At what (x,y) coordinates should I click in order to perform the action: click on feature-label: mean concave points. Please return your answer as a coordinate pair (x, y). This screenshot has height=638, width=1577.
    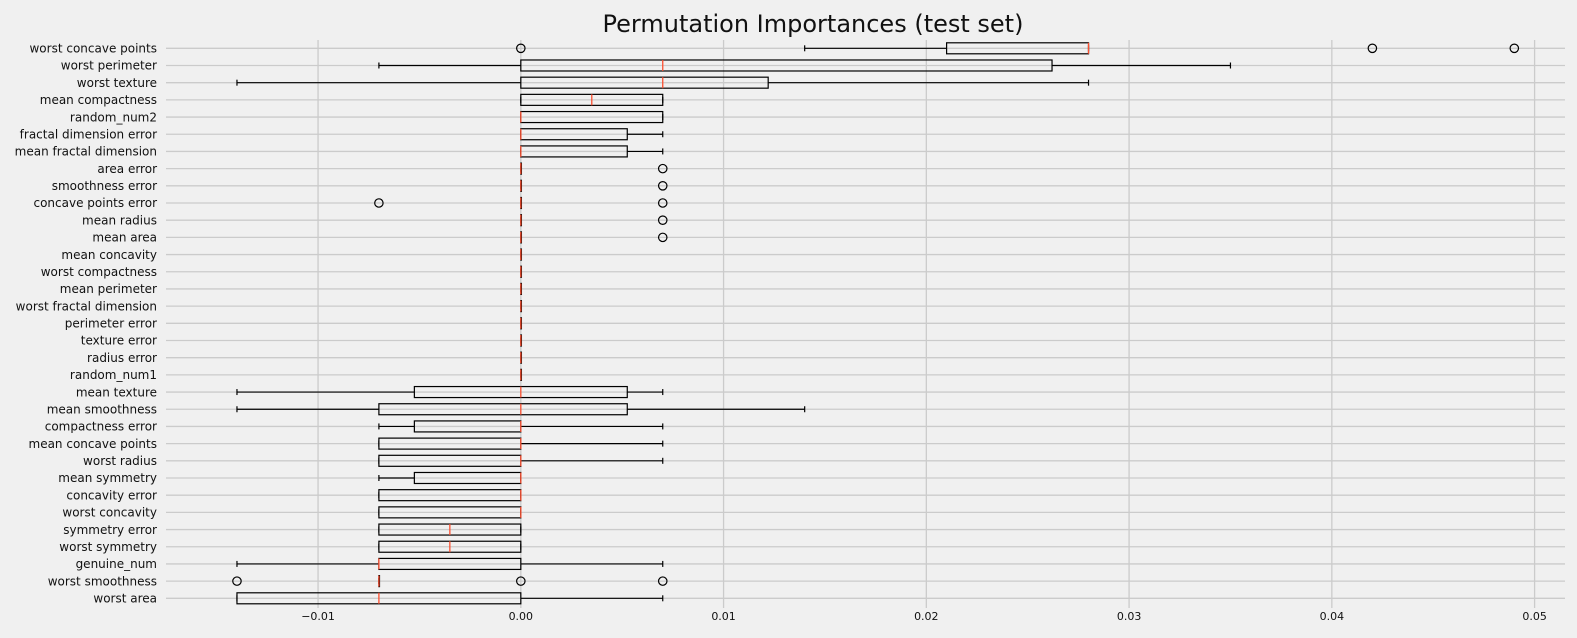
    Looking at the image, I should click on (93, 444).